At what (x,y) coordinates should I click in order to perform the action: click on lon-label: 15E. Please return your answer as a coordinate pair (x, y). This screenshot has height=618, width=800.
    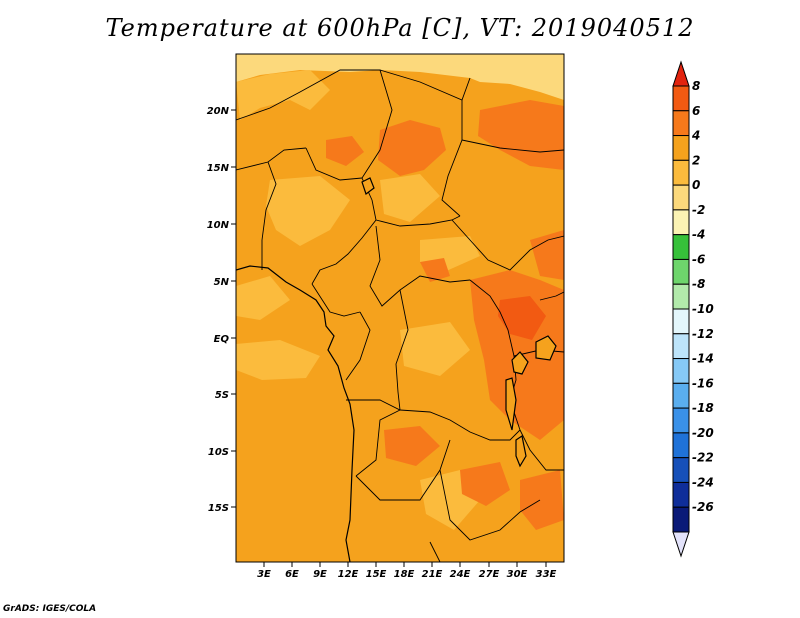
    Looking at the image, I should click on (376, 574).